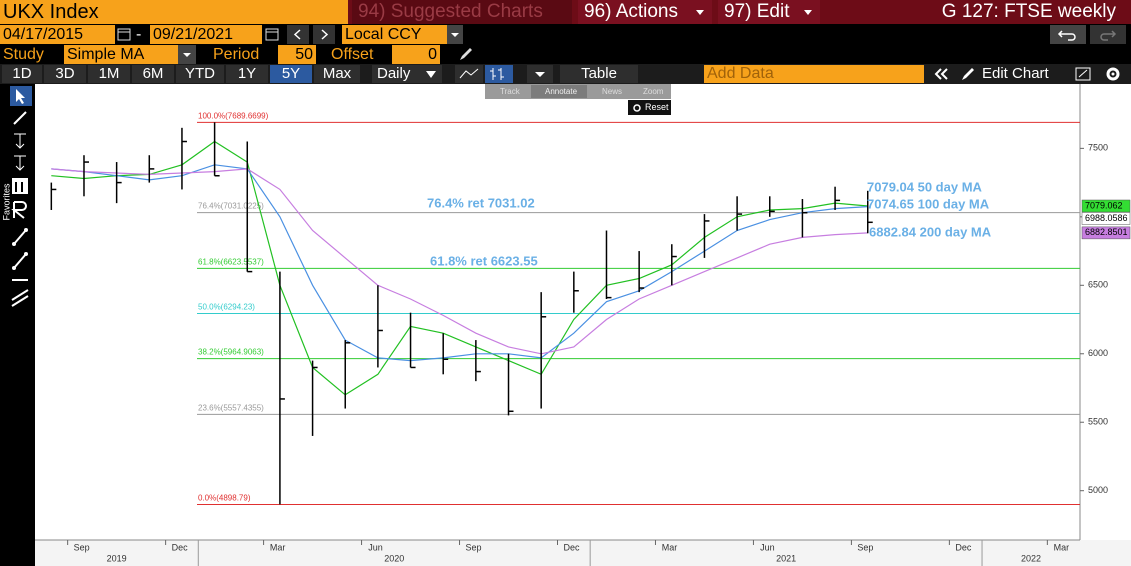  I want to click on range-button: 1M, so click(109, 74).